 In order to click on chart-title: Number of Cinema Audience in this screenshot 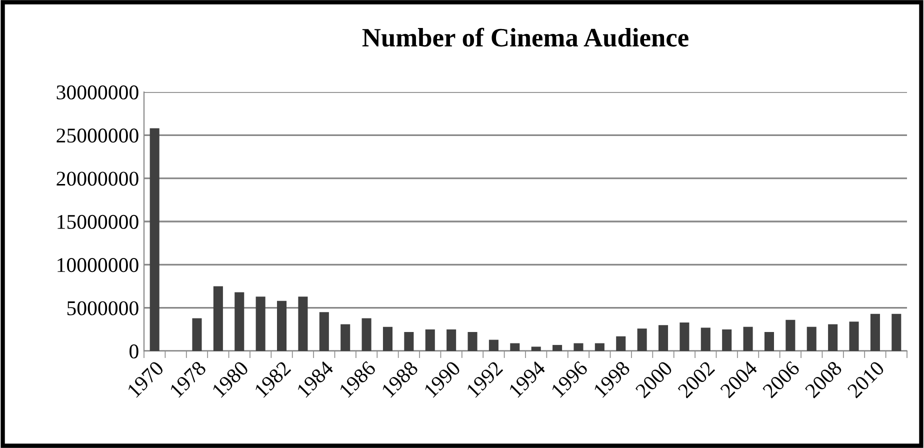, I will do `click(525, 37)`.